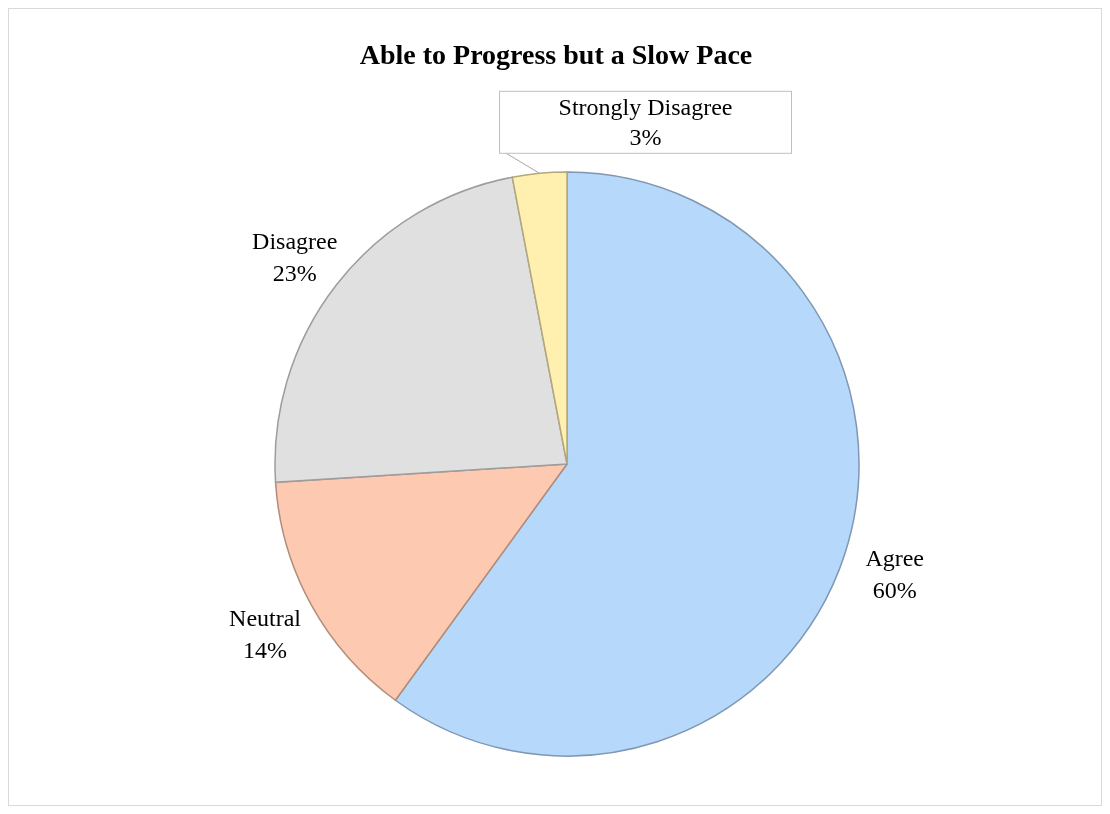  I want to click on slice-label: Neutral, so click(265, 617).